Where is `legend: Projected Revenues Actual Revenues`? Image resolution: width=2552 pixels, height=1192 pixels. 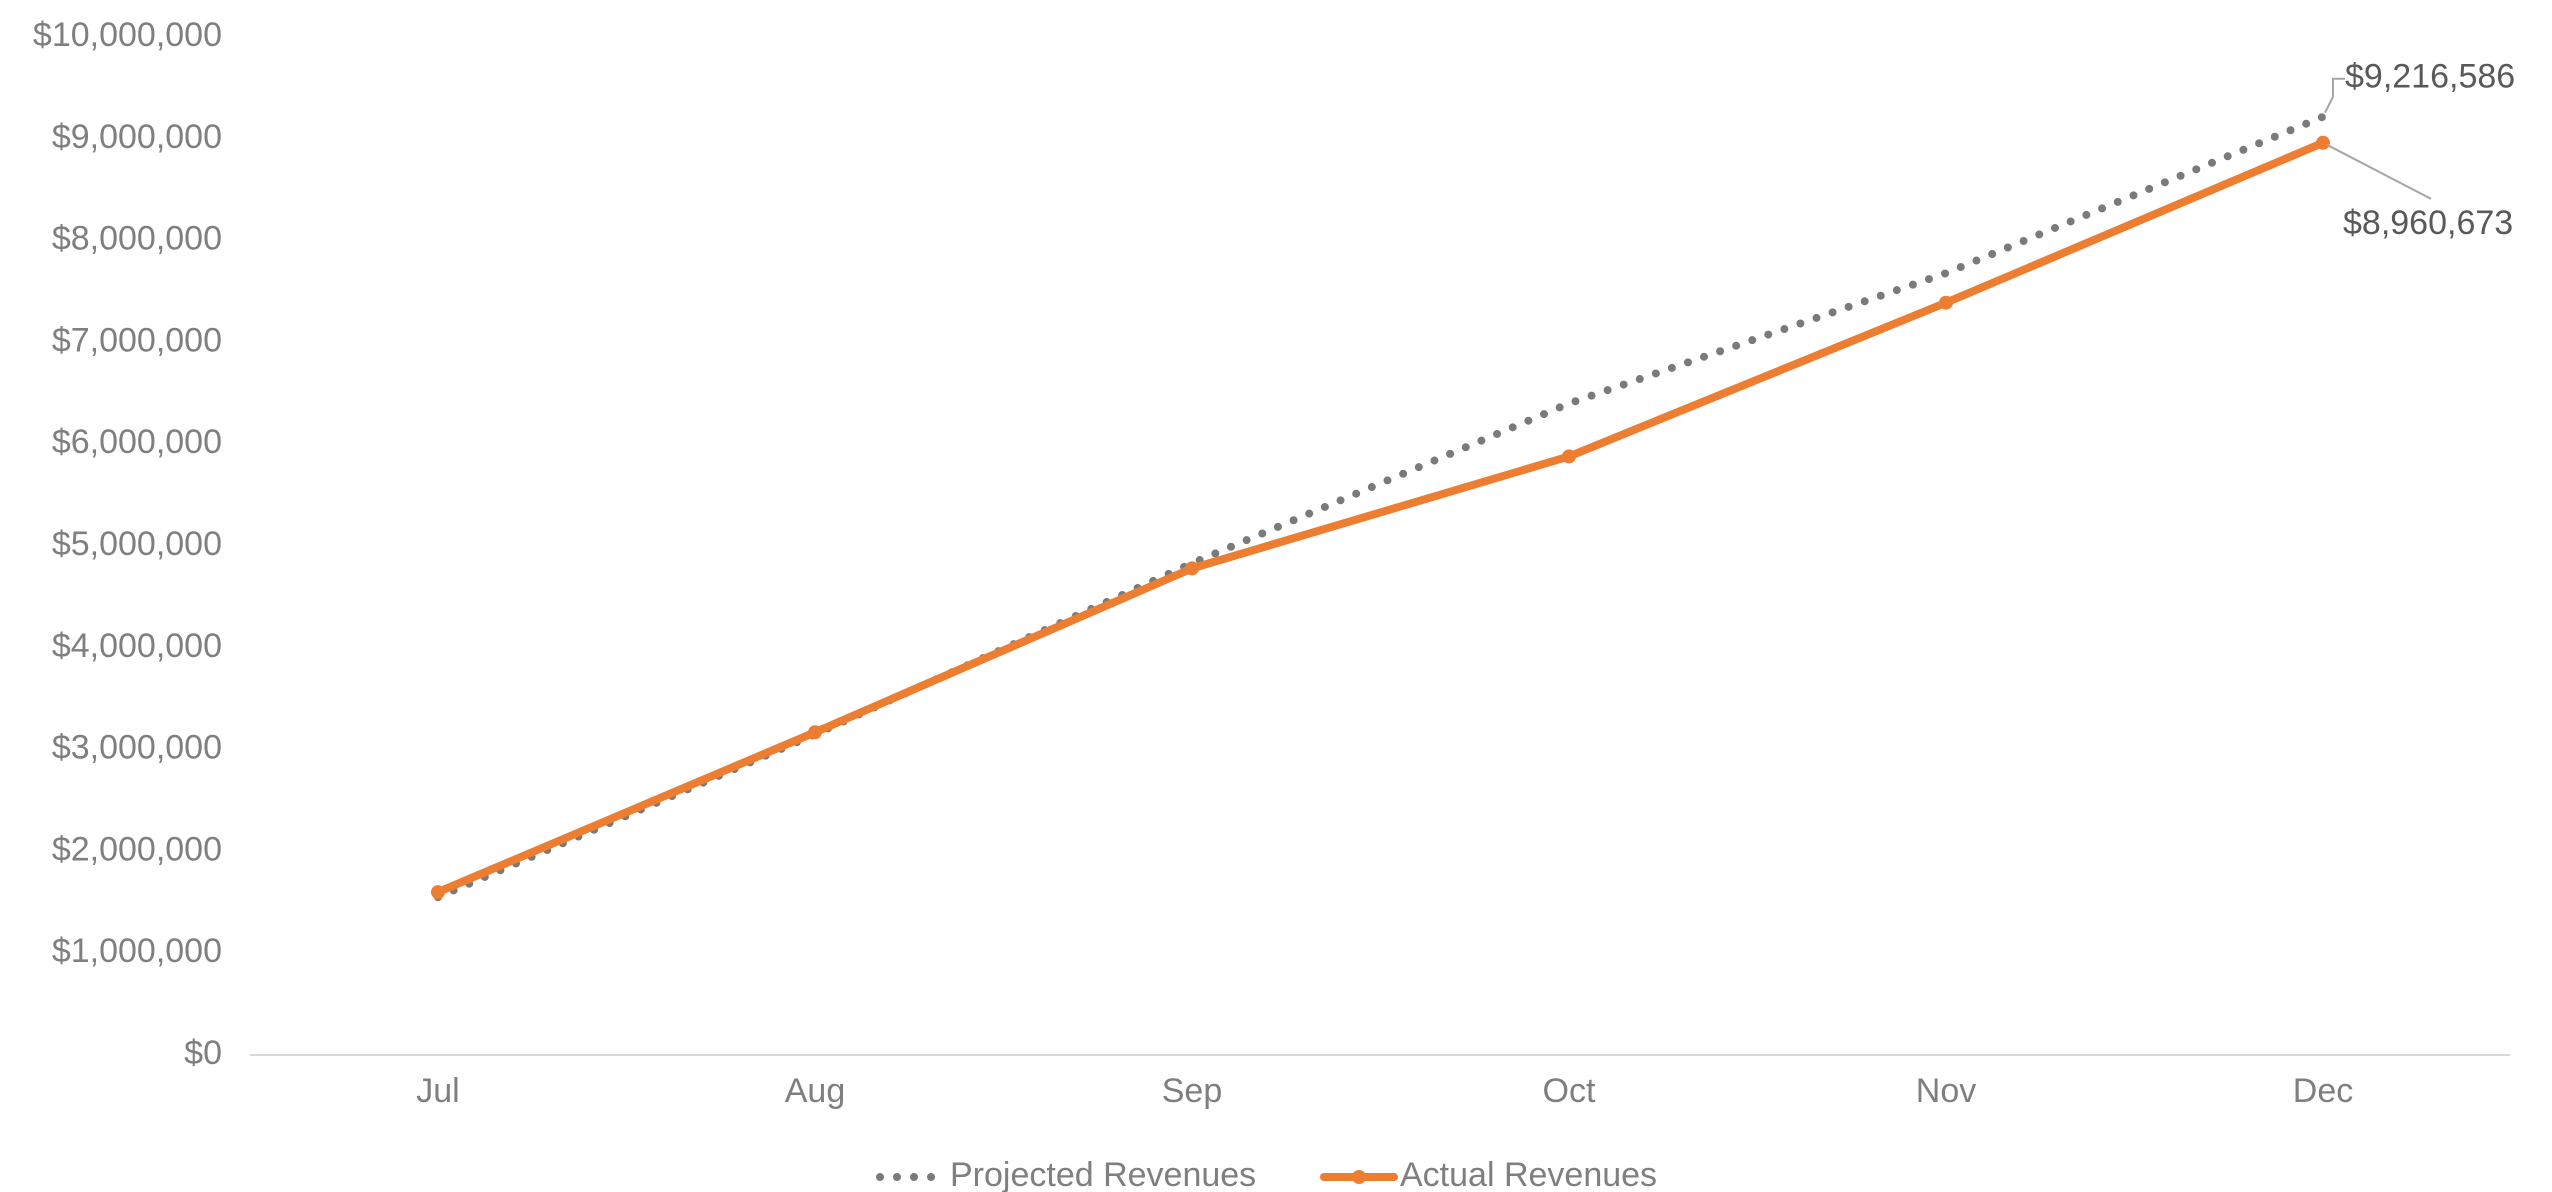
legend: Projected Revenues Actual Revenues is located at coordinates (1266, 1174).